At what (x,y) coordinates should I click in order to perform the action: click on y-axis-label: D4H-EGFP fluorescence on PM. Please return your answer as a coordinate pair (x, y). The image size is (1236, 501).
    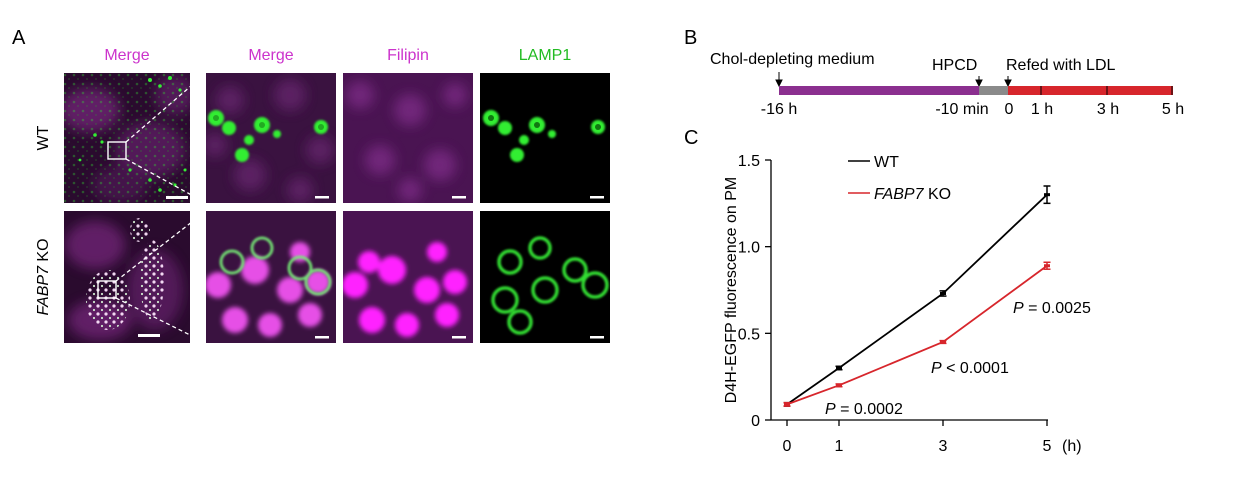
    Looking at the image, I should click on (731, 290).